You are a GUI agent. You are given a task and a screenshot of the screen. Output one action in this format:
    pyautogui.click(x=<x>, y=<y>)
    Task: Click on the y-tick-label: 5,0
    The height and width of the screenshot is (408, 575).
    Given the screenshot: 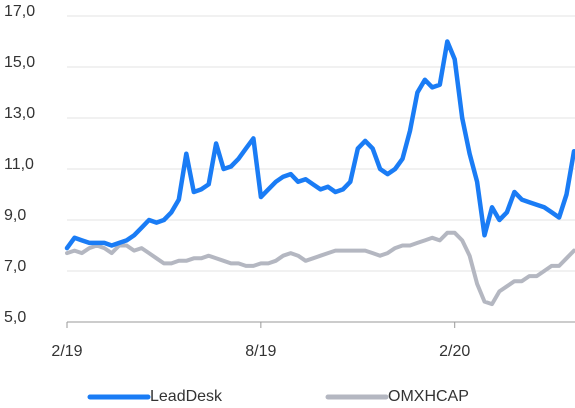 What is the action you would take?
    pyautogui.click(x=15, y=317)
    